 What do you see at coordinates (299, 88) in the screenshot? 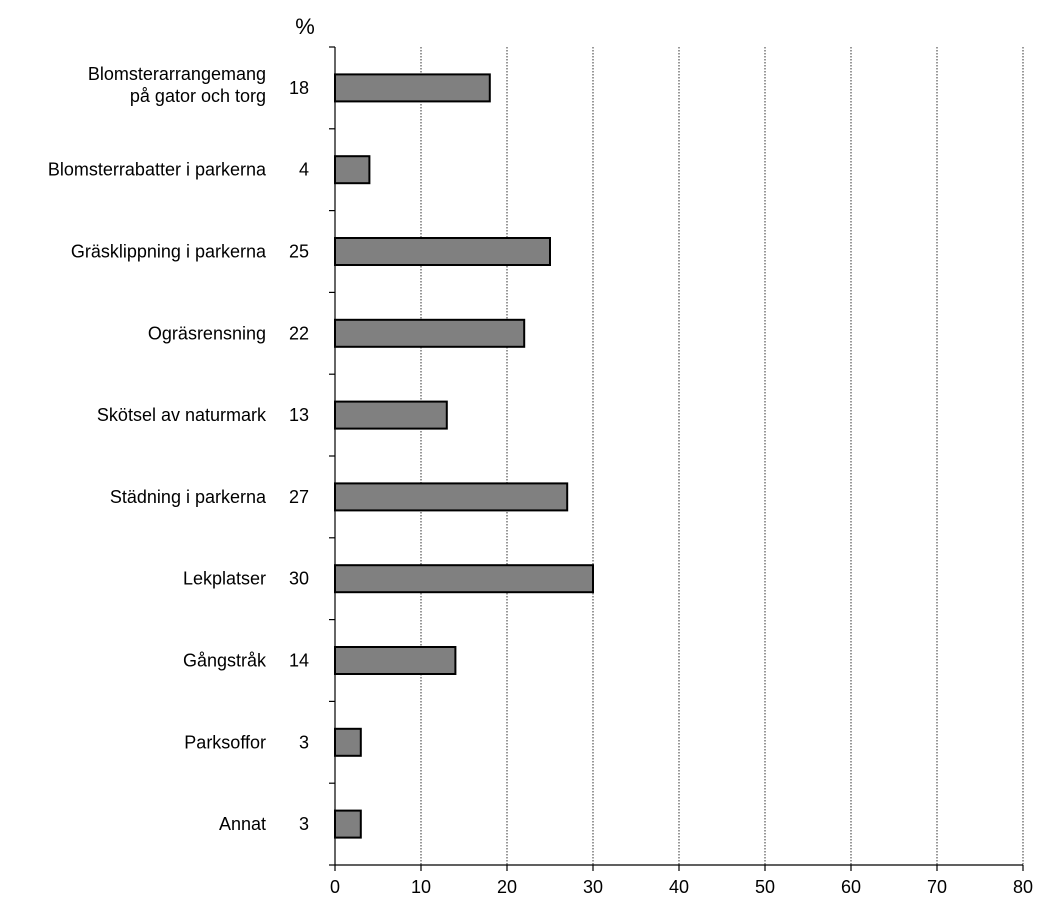
I see `value-label: 18` at bounding box center [299, 88].